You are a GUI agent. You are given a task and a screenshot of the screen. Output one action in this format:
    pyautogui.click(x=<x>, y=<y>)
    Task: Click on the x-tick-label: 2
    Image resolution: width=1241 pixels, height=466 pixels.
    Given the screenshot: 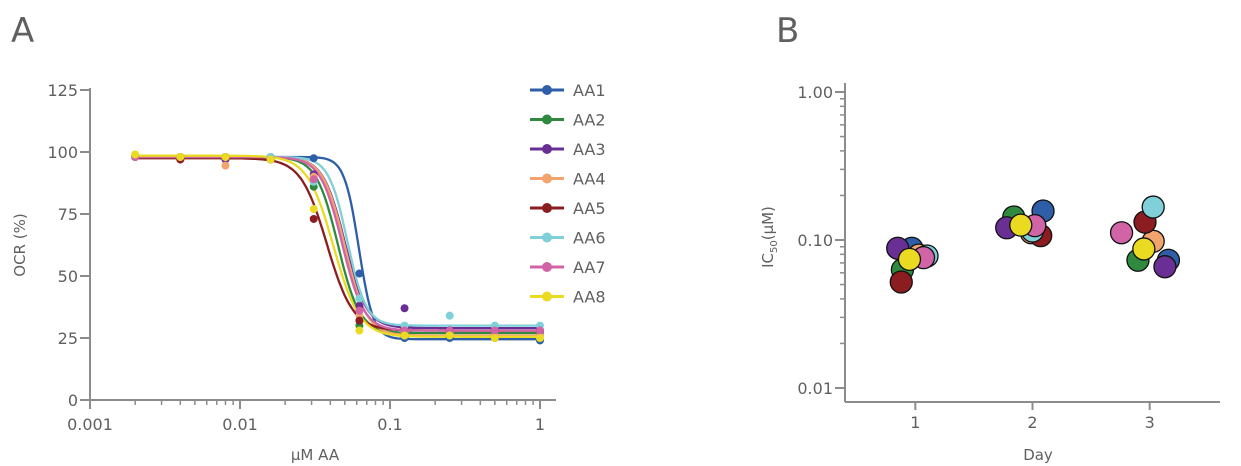 What is the action you would take?
    pyautogui.click(x=1032, y=422)
    